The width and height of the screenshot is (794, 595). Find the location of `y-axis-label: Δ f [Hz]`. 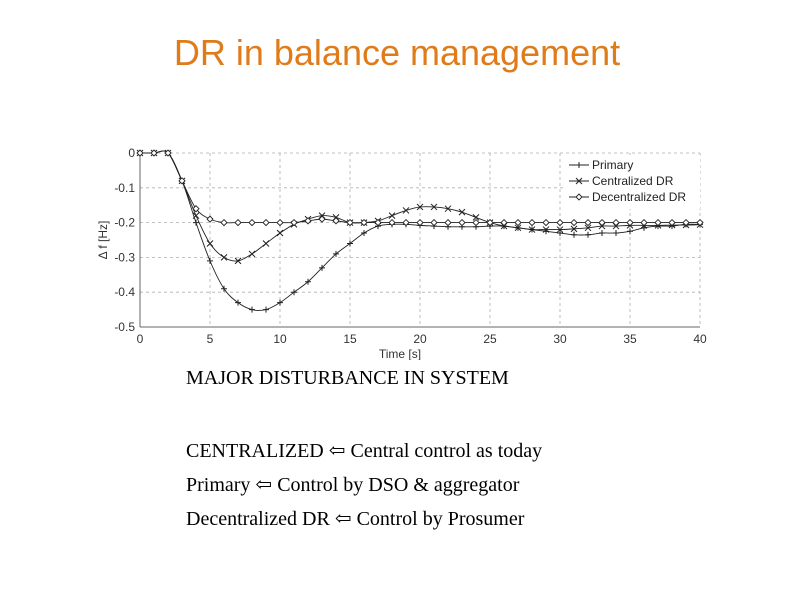

y-axis-label: Δ f [Hz] is located at coordinates (103, 240).